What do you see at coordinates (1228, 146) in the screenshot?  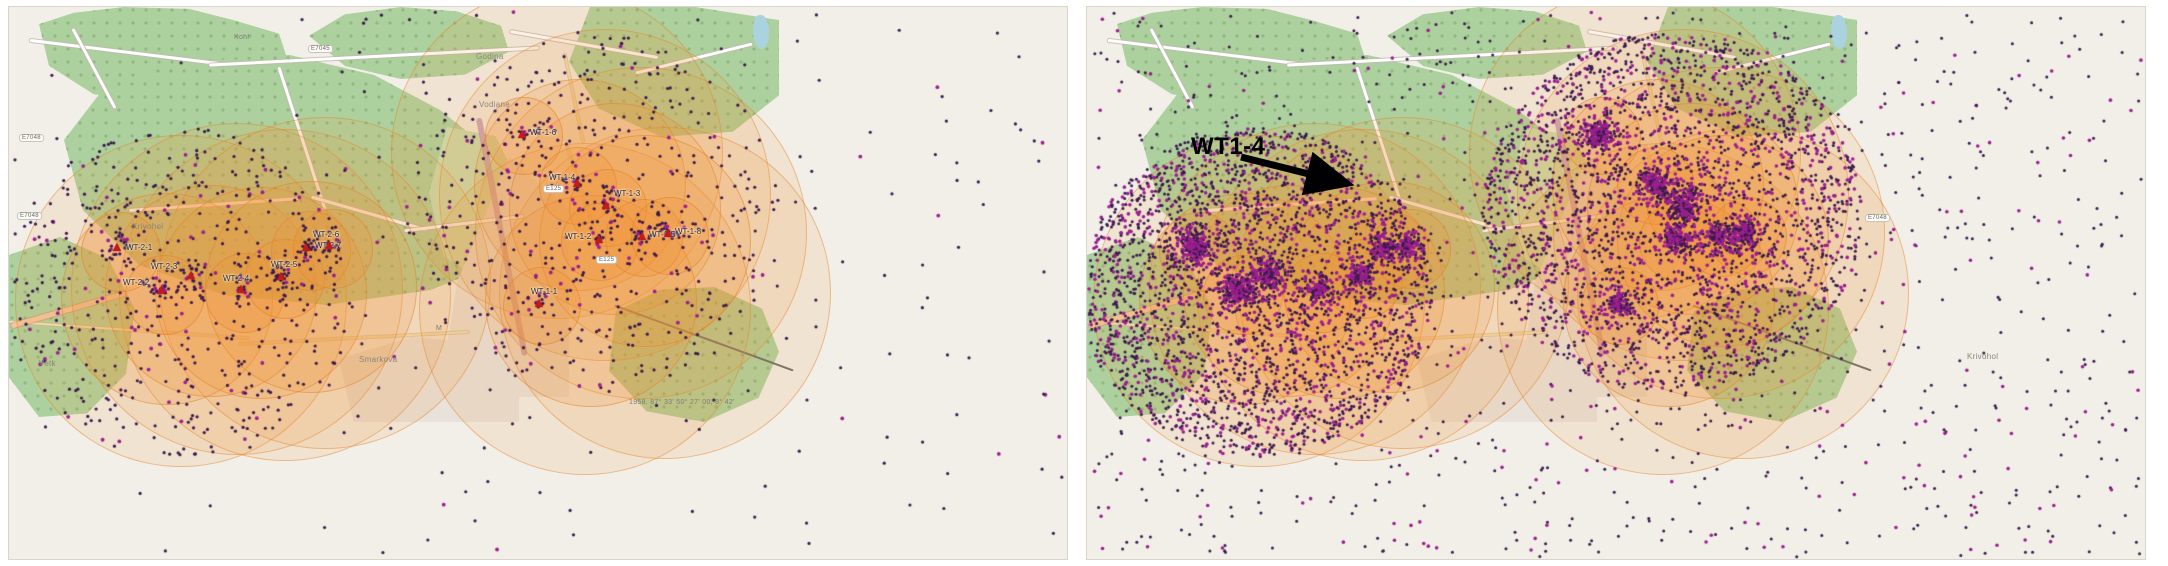 I see `wt1-4-callout-label: WT1-4` at bounding box center [1228, 146].